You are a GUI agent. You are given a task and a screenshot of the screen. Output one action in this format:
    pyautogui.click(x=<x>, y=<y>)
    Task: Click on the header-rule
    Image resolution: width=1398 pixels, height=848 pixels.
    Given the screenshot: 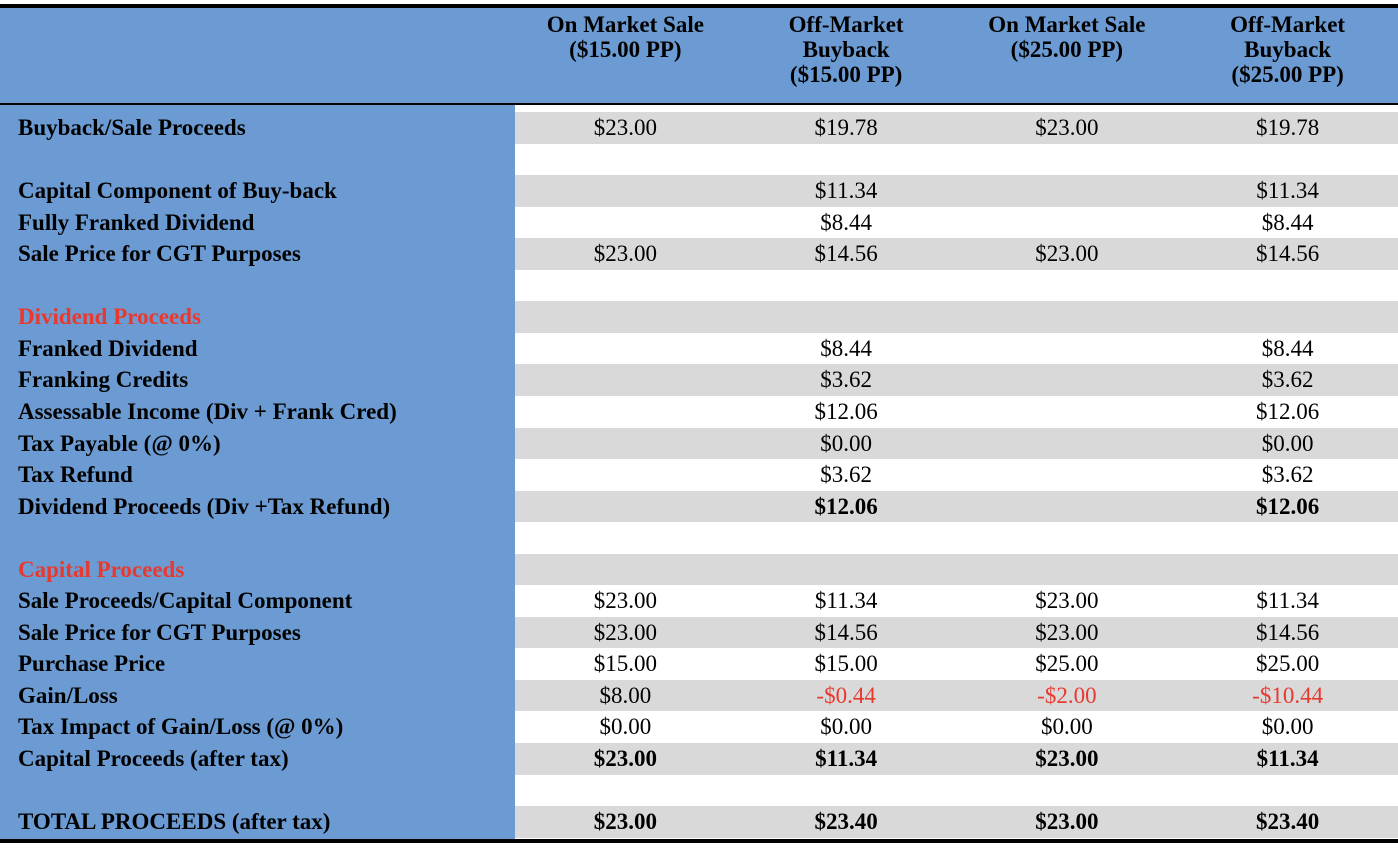 What is the action you would take?
    pyautogui.click(x=699, y=104)
    